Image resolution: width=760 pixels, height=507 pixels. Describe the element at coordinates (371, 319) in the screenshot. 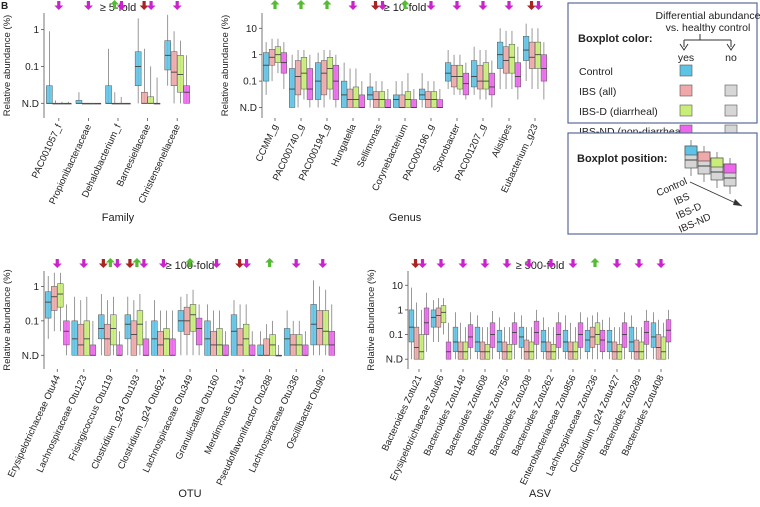

I see `y-axis-label: Relative abundance (%)` at that location.